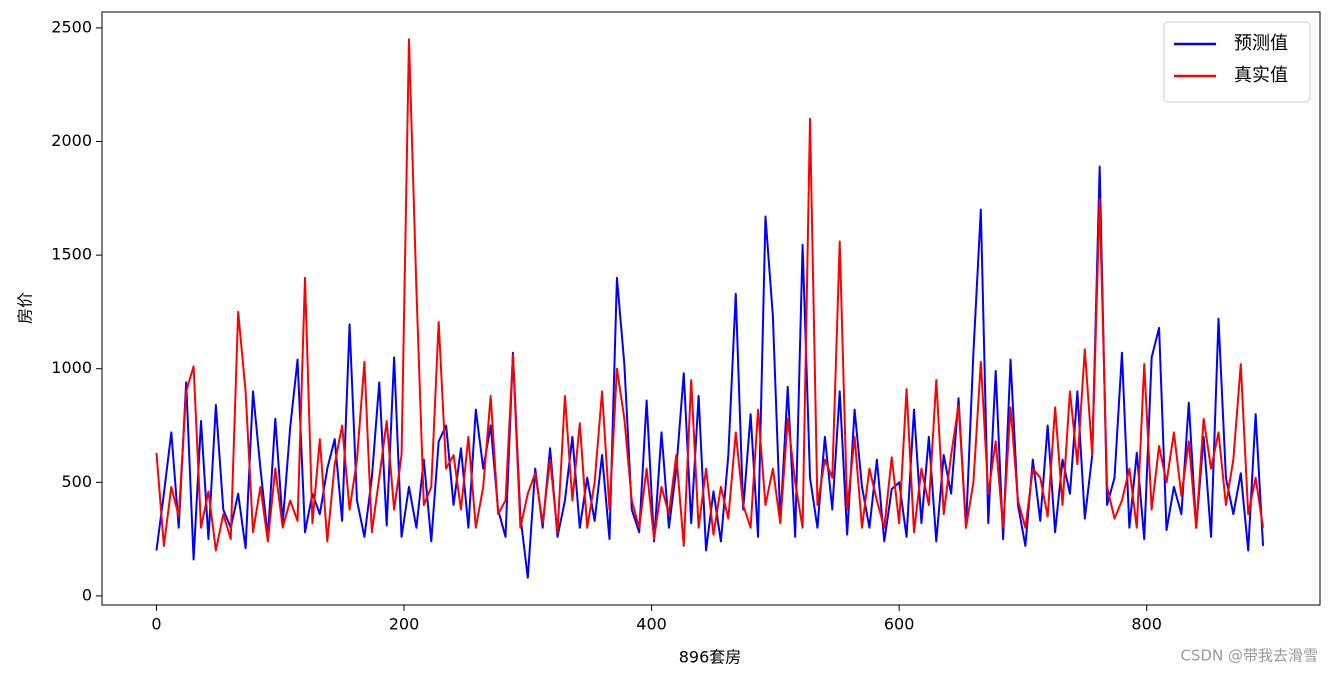 This screenshot has height=674, width=1332. I want to click on y-tick-label: 500, so click(76, 481).